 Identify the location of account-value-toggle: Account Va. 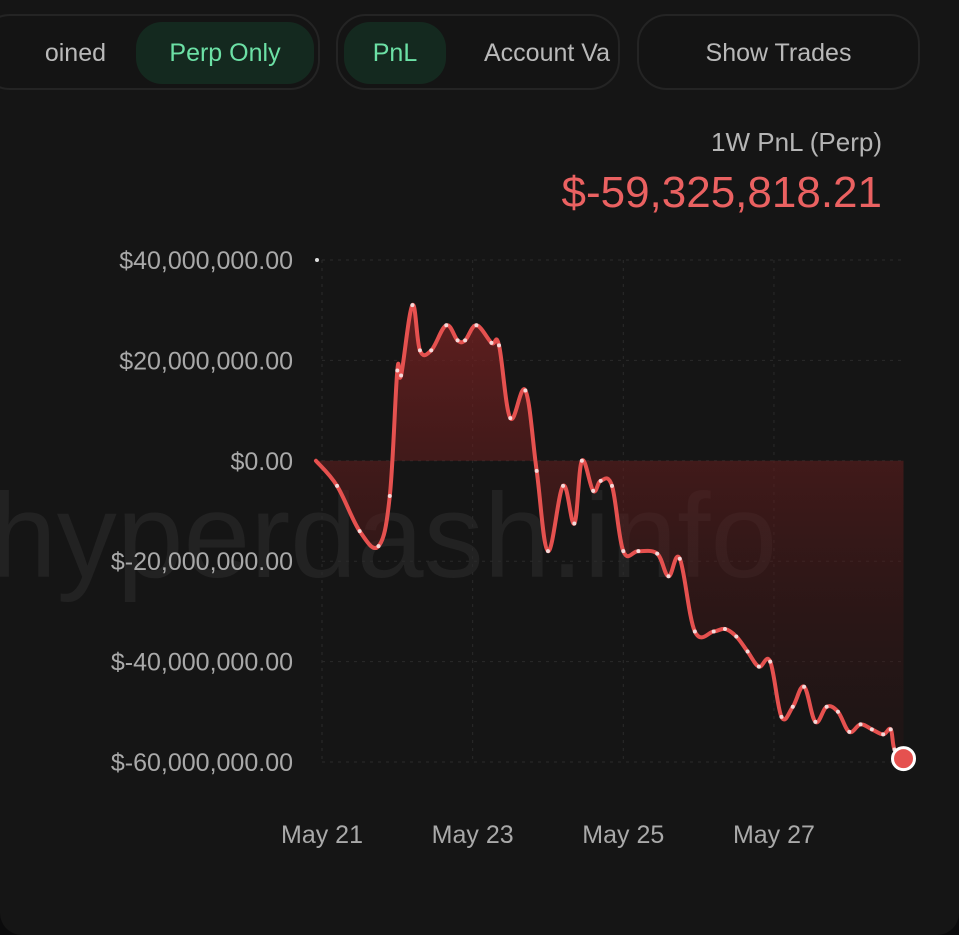
(547, 52).